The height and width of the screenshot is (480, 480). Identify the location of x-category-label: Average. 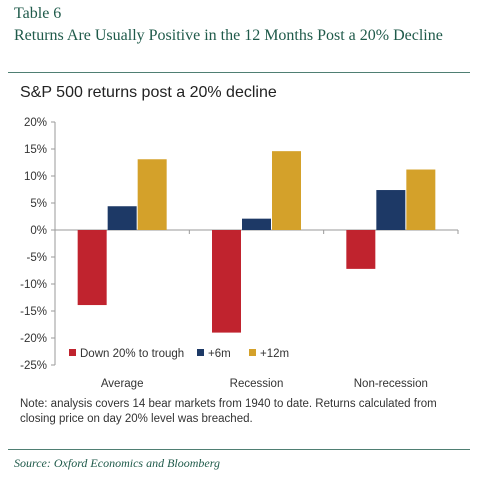
(122, 384).